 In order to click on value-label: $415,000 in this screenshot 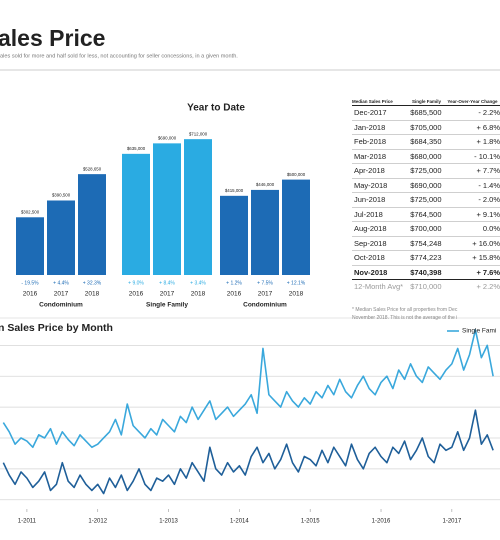, I will do `click(234, 190)`.